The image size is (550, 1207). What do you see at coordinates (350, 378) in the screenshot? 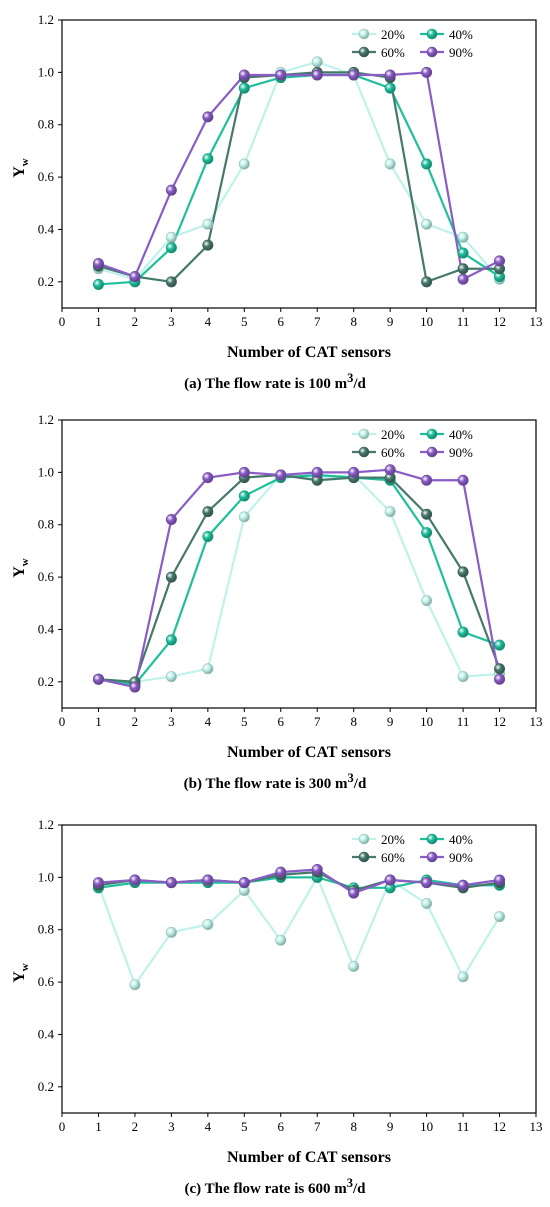
I see `caption-a-sup: 3` at bounding box center [350, 378].